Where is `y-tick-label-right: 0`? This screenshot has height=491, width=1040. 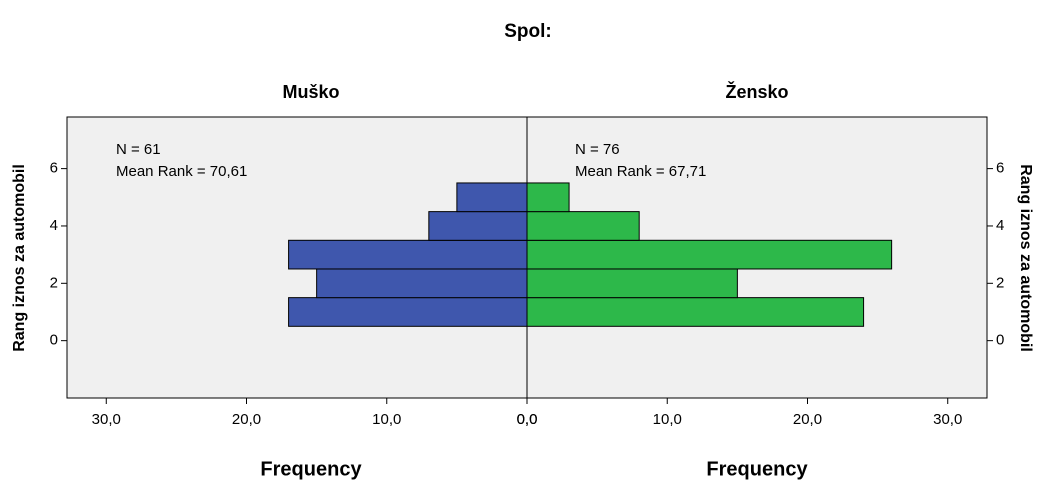 y-tick-label-right: 0 is located at coordinates (1000, 340).